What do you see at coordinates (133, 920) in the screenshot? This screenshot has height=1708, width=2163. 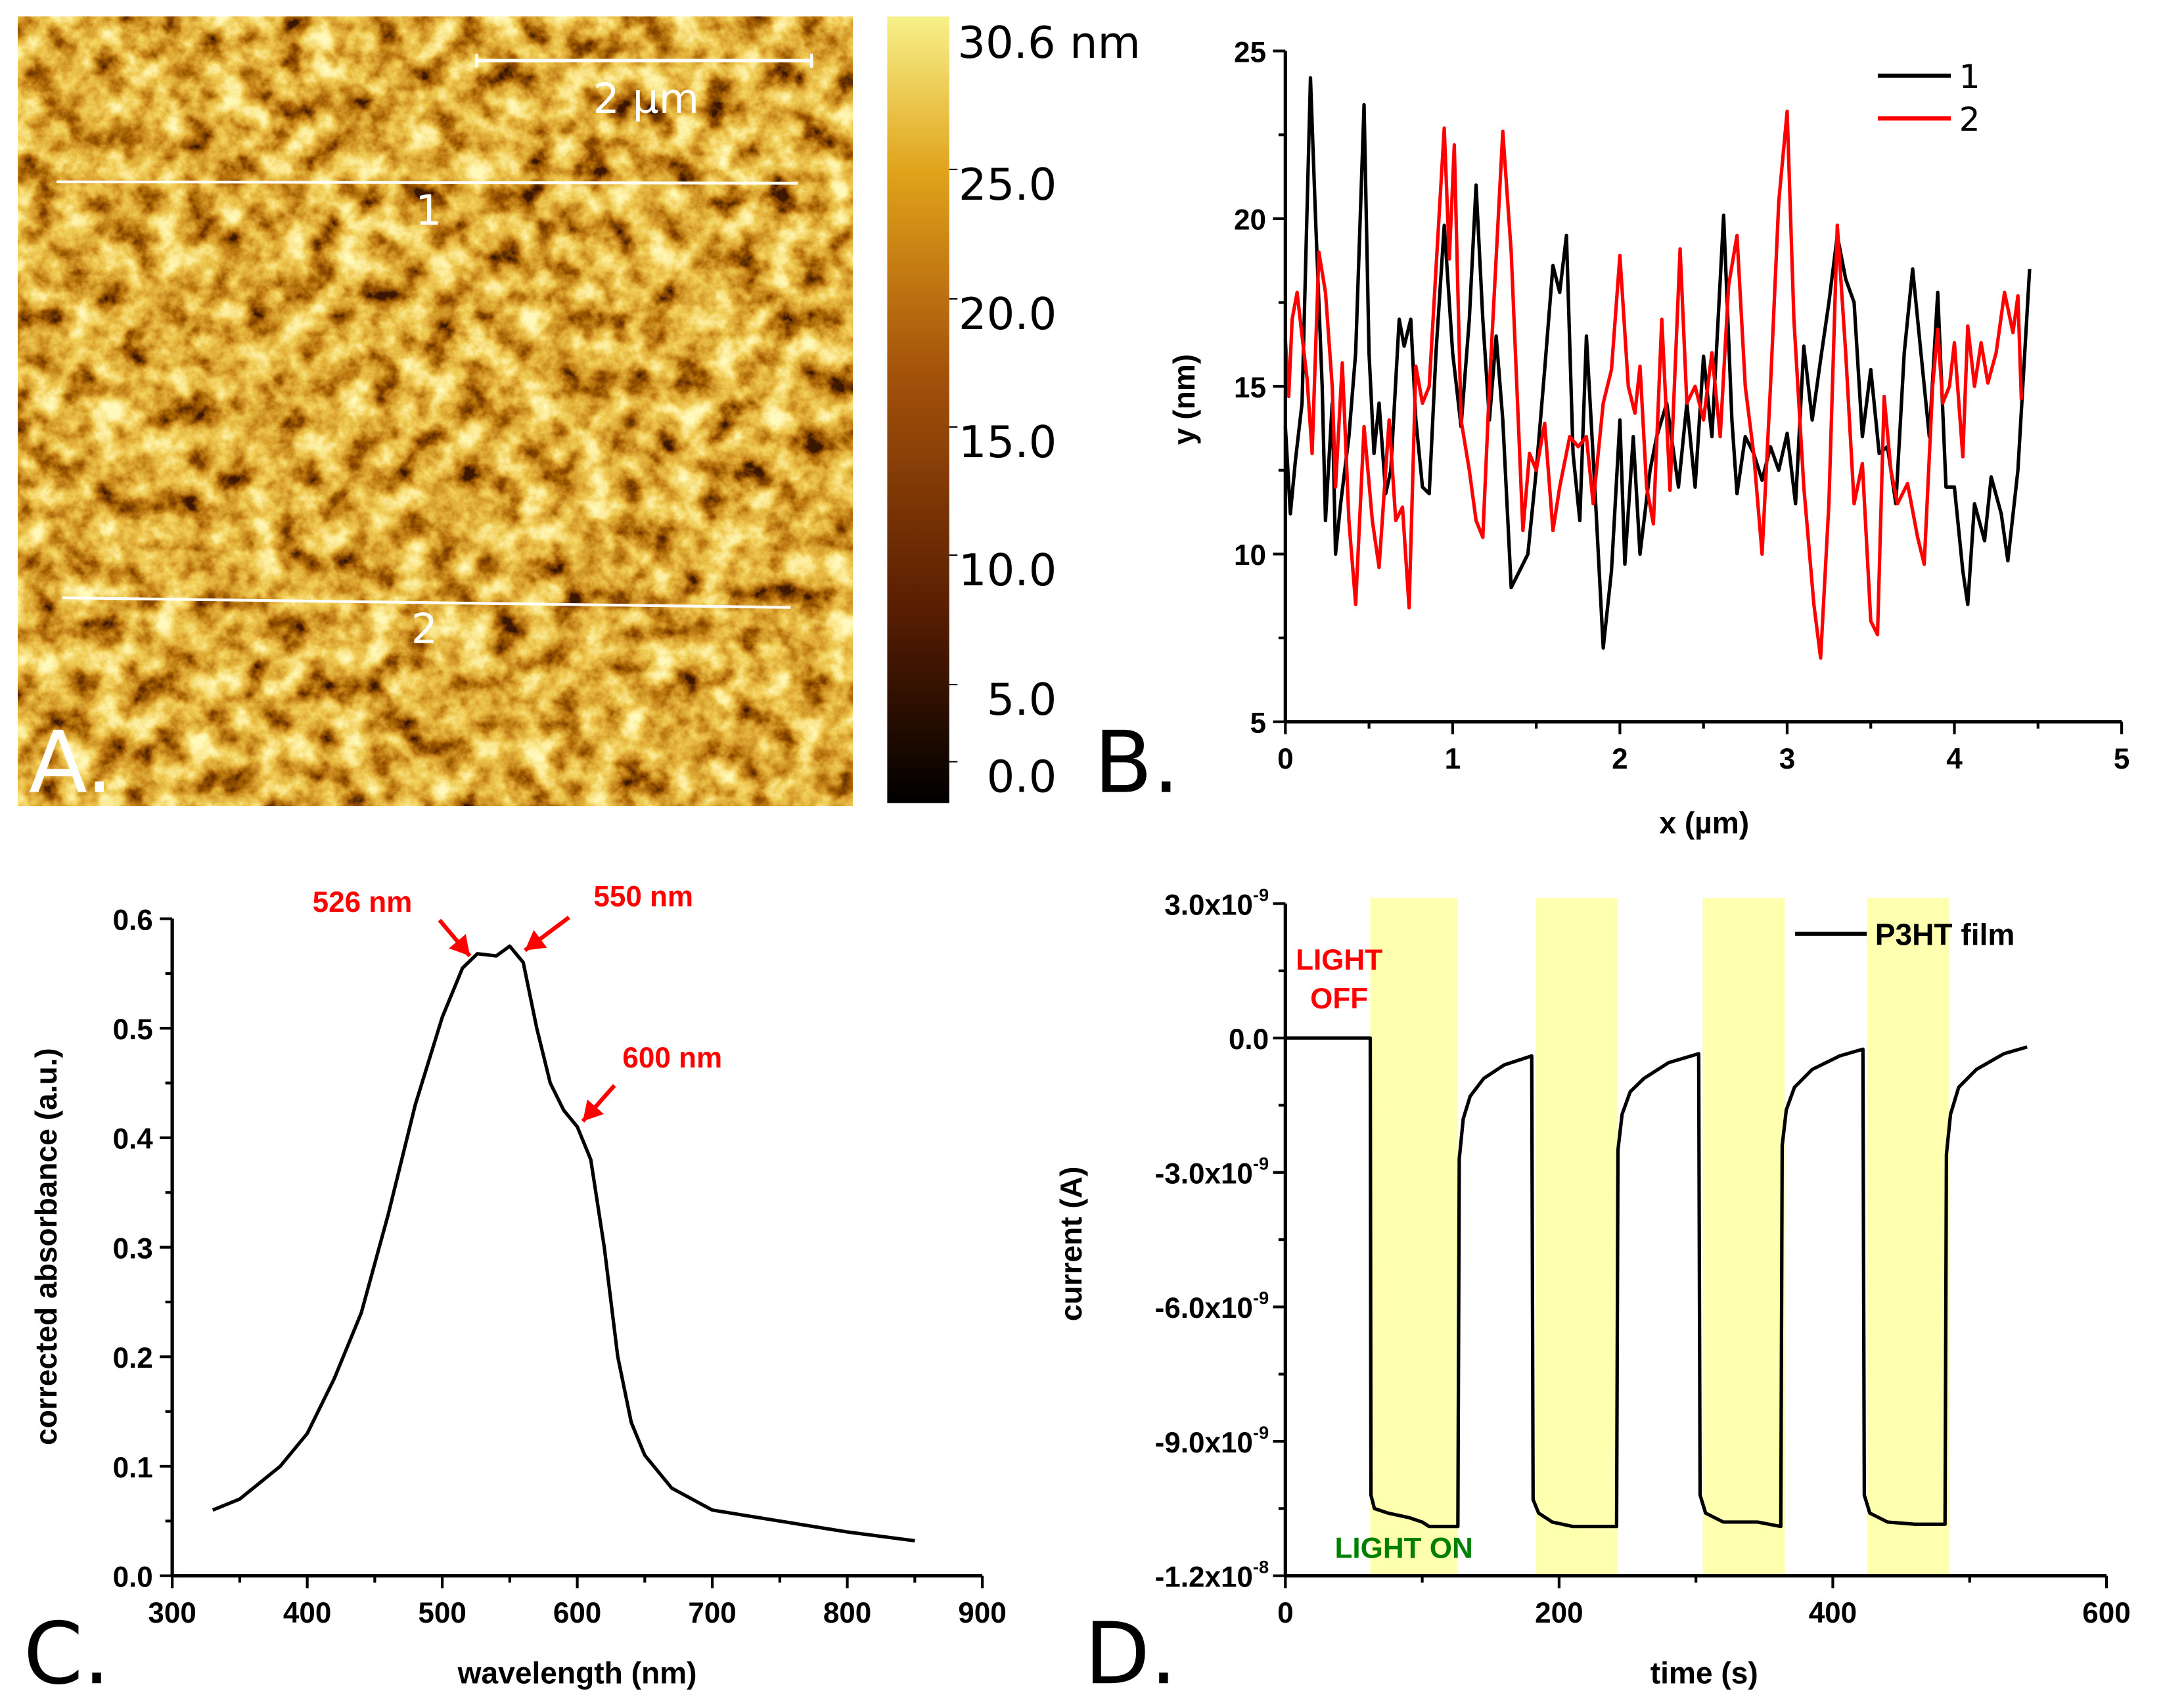 I see `y-tick-label: 0.6` at bounding box center [133, 920].